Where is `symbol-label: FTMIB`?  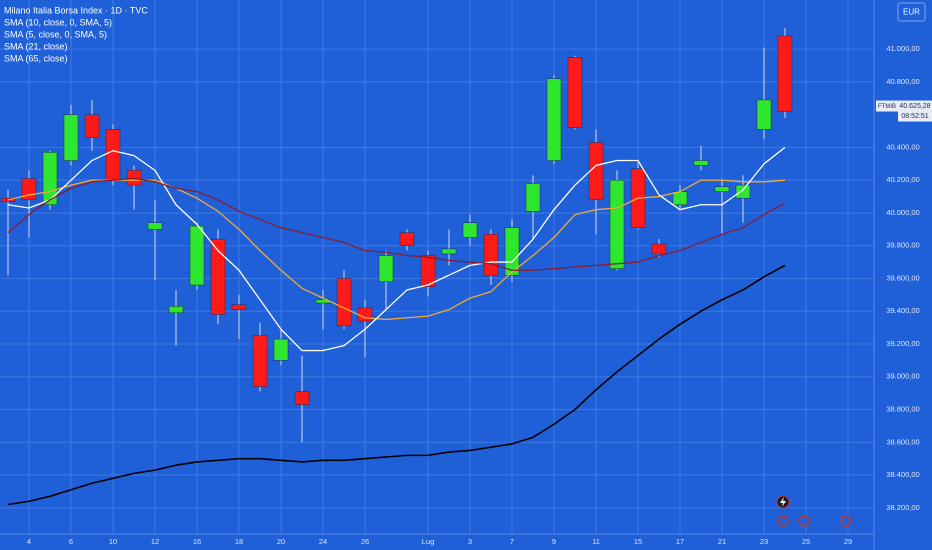
symbol-label: FTMIB is located at coordinates (887, 107).